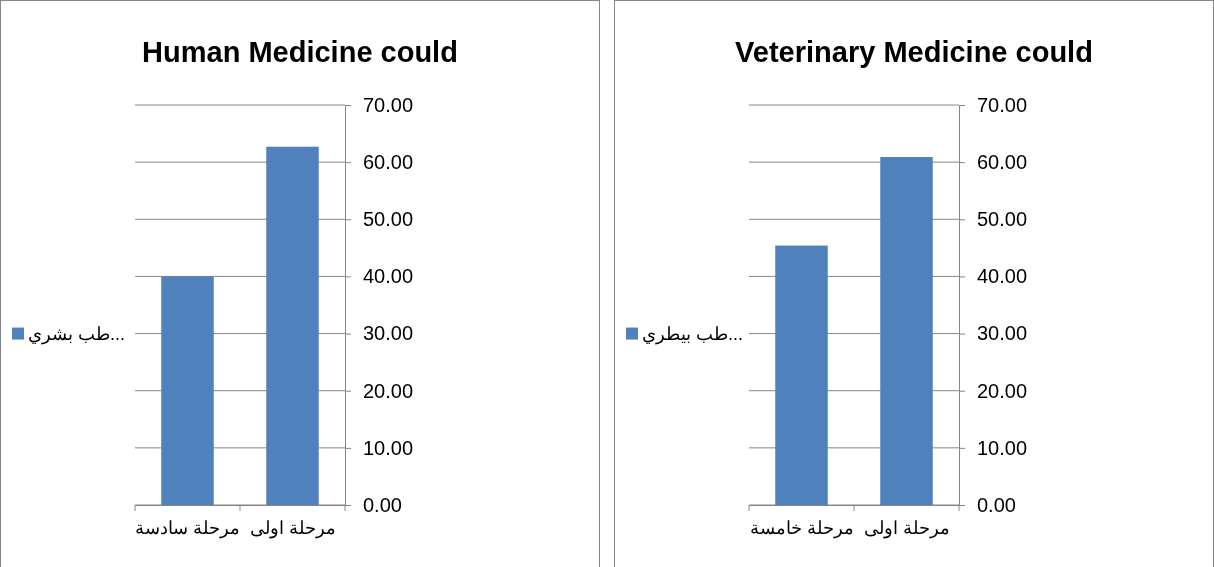 The image size is (1214, 567). Describe the element at coordinates (300, 52) in the screenshot. I see `chart-title: Human Medicine could` at that location.